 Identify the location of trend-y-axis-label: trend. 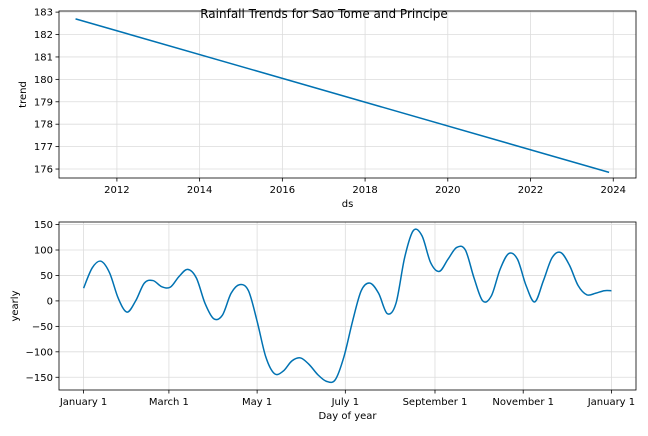
(23, 94).